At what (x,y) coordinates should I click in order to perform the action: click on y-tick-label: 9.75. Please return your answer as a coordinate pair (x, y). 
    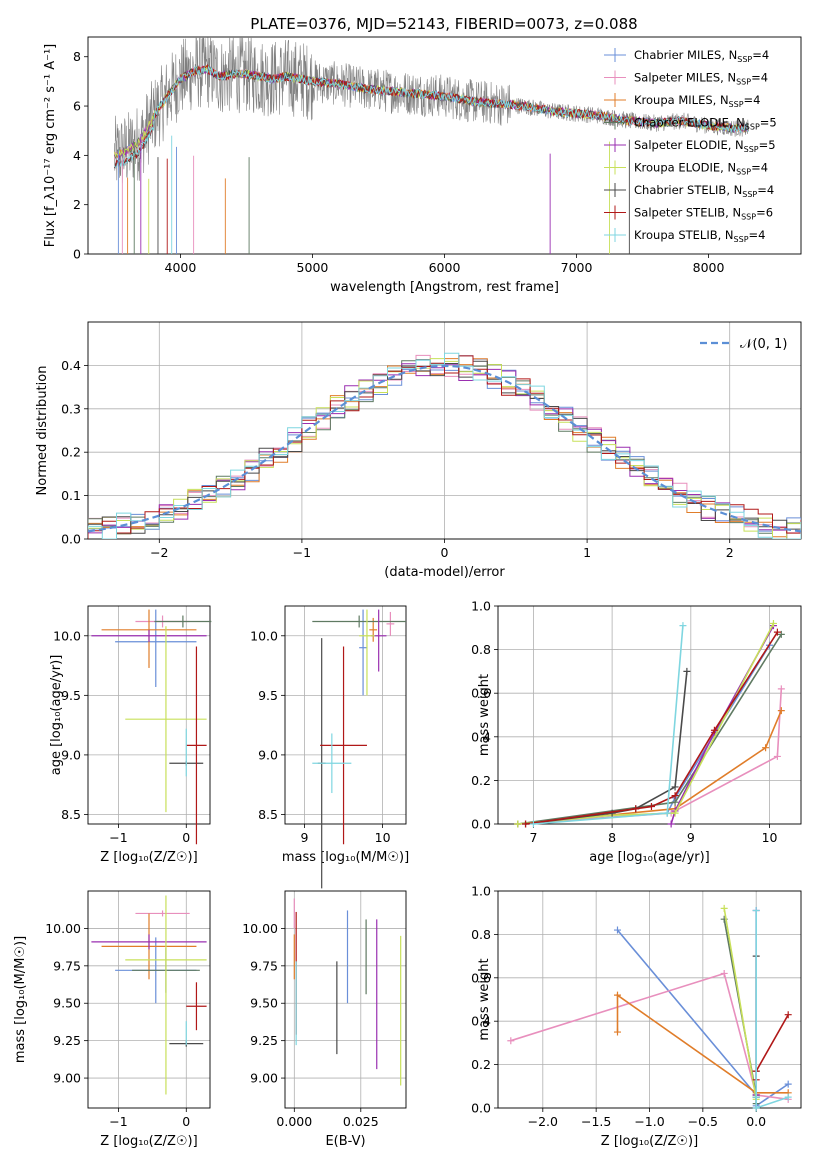
    Looking at the image, I should click on (67, 965).